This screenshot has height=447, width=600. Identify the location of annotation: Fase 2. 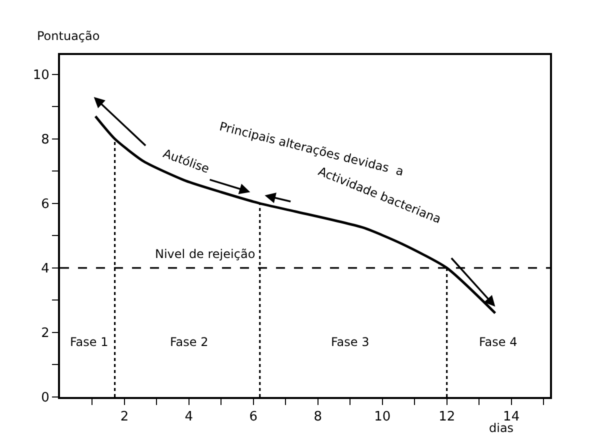
(189, 342).